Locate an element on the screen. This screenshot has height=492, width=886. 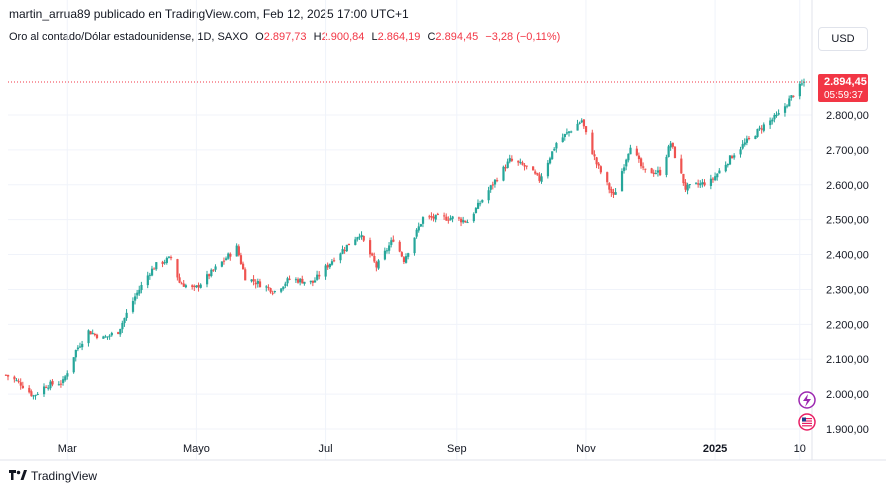
y-tick-label: 2.700,00 is located at coordinates (847, 151).